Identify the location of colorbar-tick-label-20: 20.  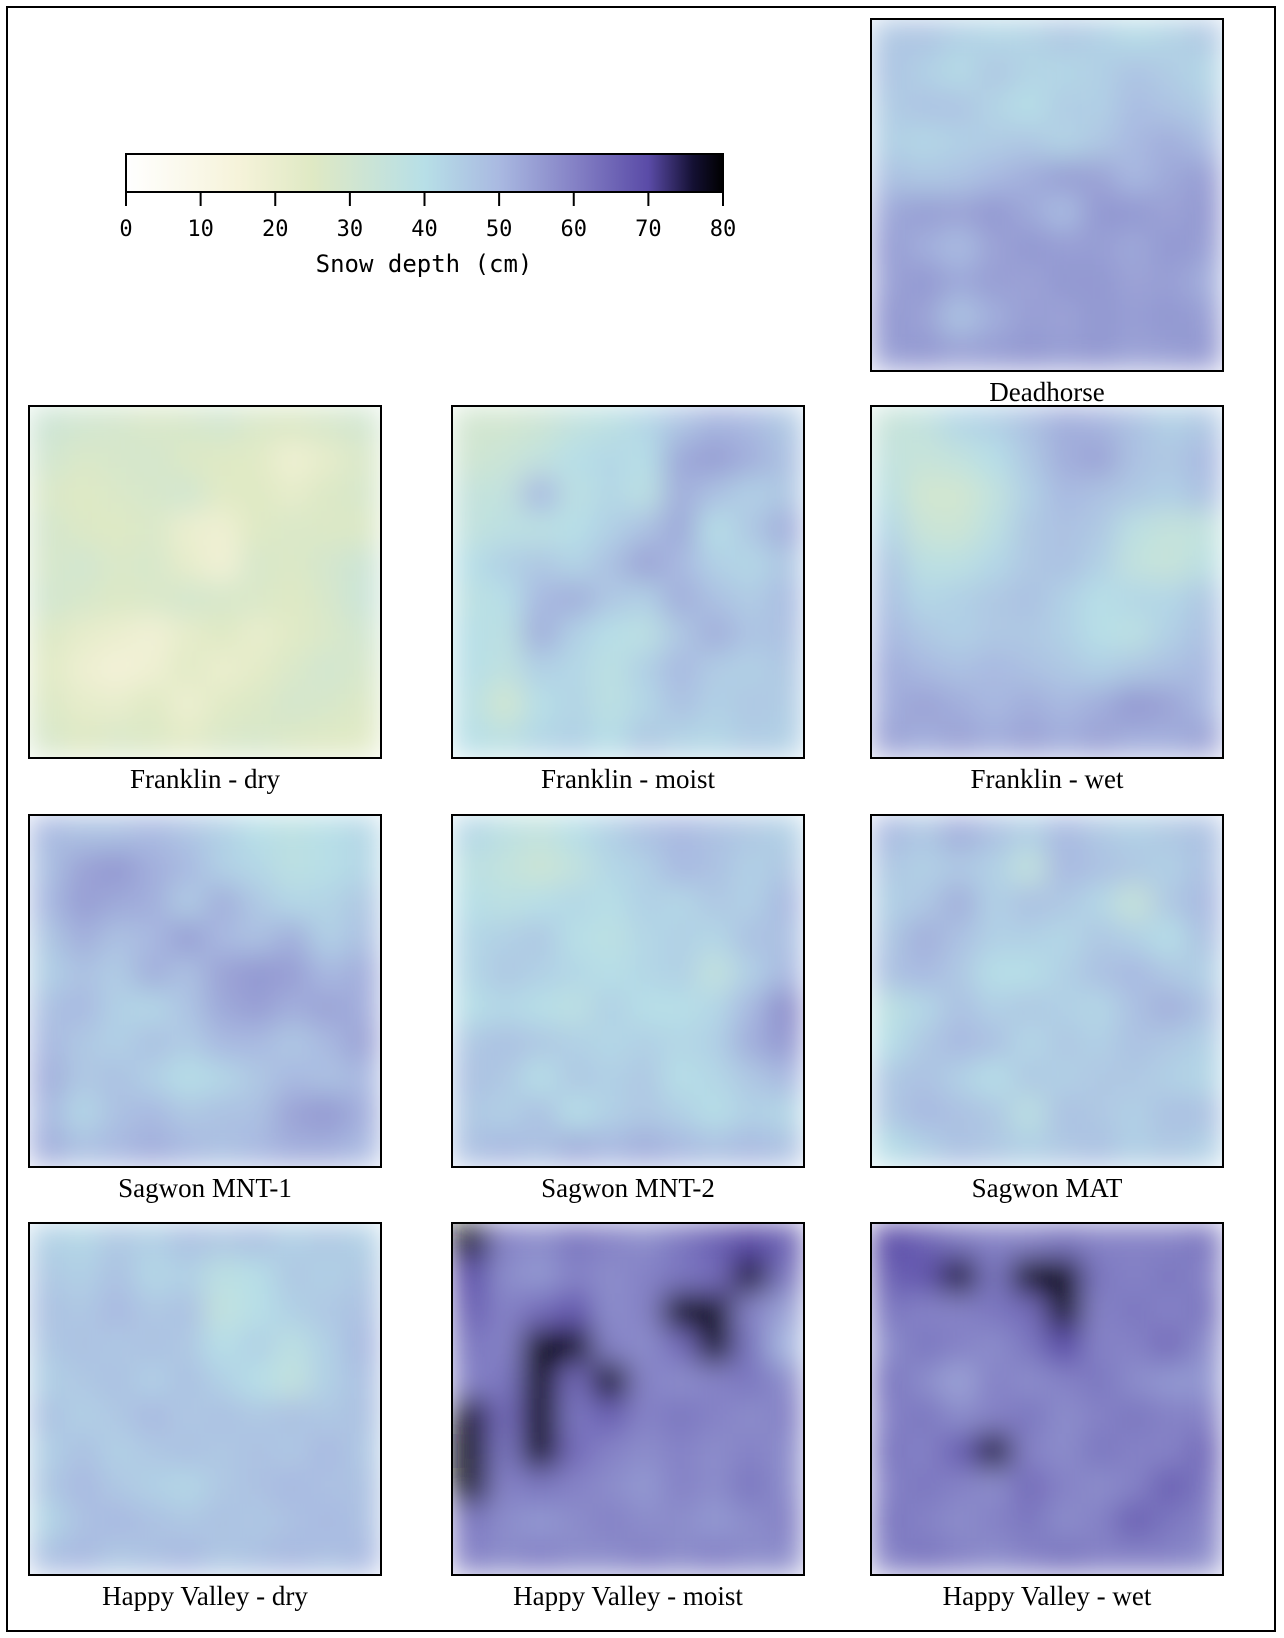
(275, 229).